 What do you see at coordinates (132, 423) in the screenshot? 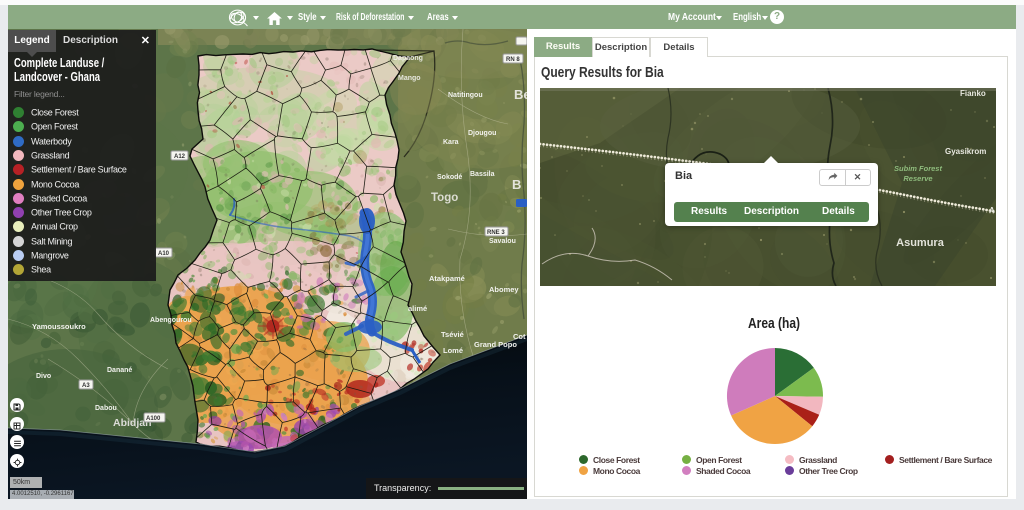
I see `svg-text: Abidjan` at bounding box center [132, 423].